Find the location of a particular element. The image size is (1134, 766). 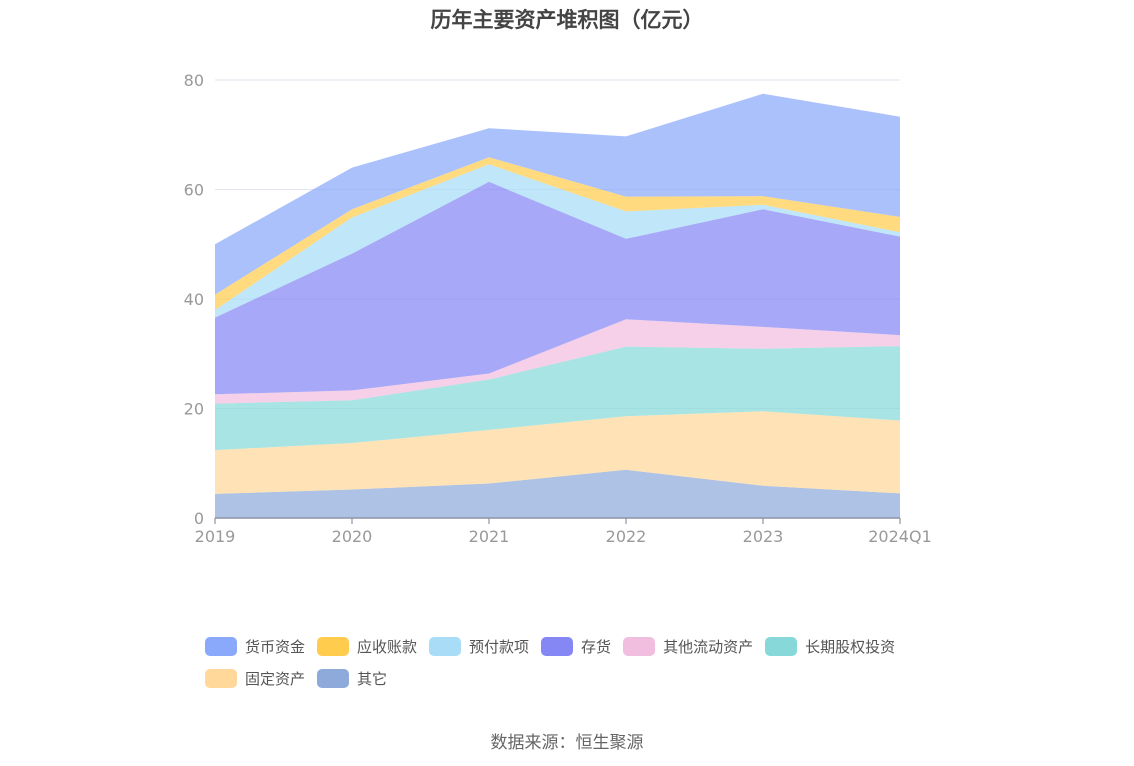

legend-item: 货币资金 is located at coordinates (255, 646).